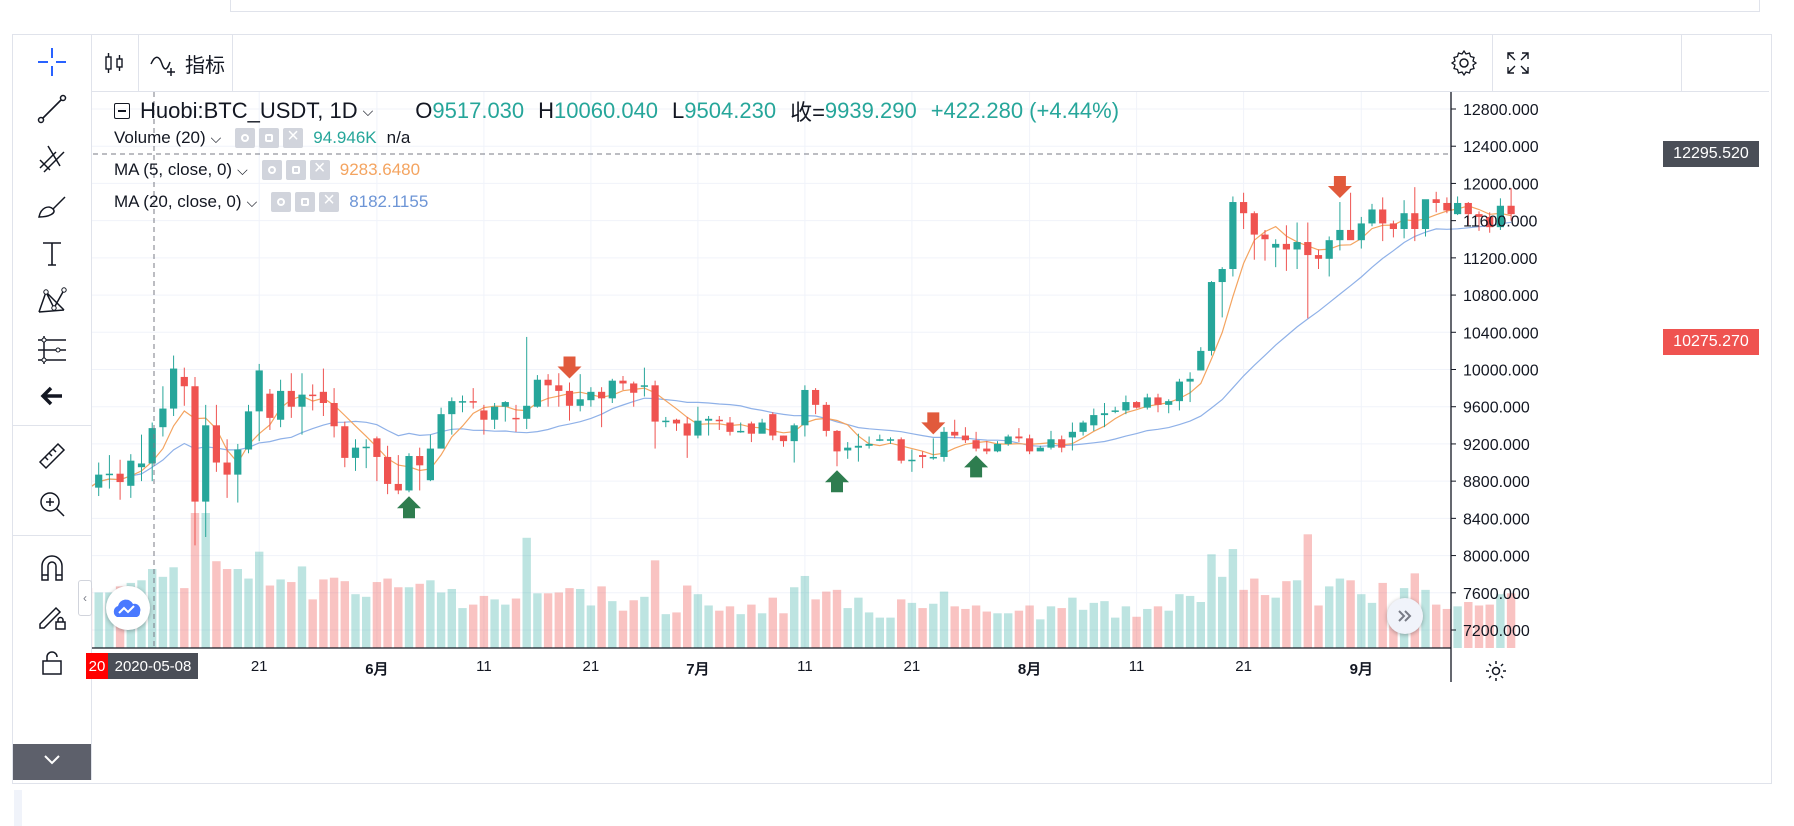 This screenshot has height=826, width=1794. Describe the element at coordinates (97, 666) in the screenshot. I see `date-prefix-label: 20` at that location.